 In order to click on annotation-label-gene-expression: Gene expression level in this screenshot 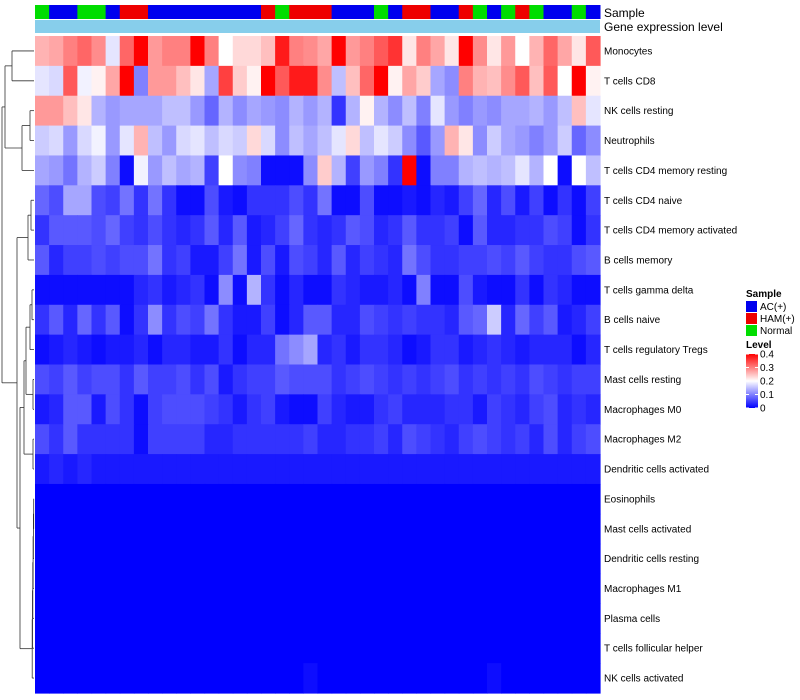, I will do `click(663, 27)`.